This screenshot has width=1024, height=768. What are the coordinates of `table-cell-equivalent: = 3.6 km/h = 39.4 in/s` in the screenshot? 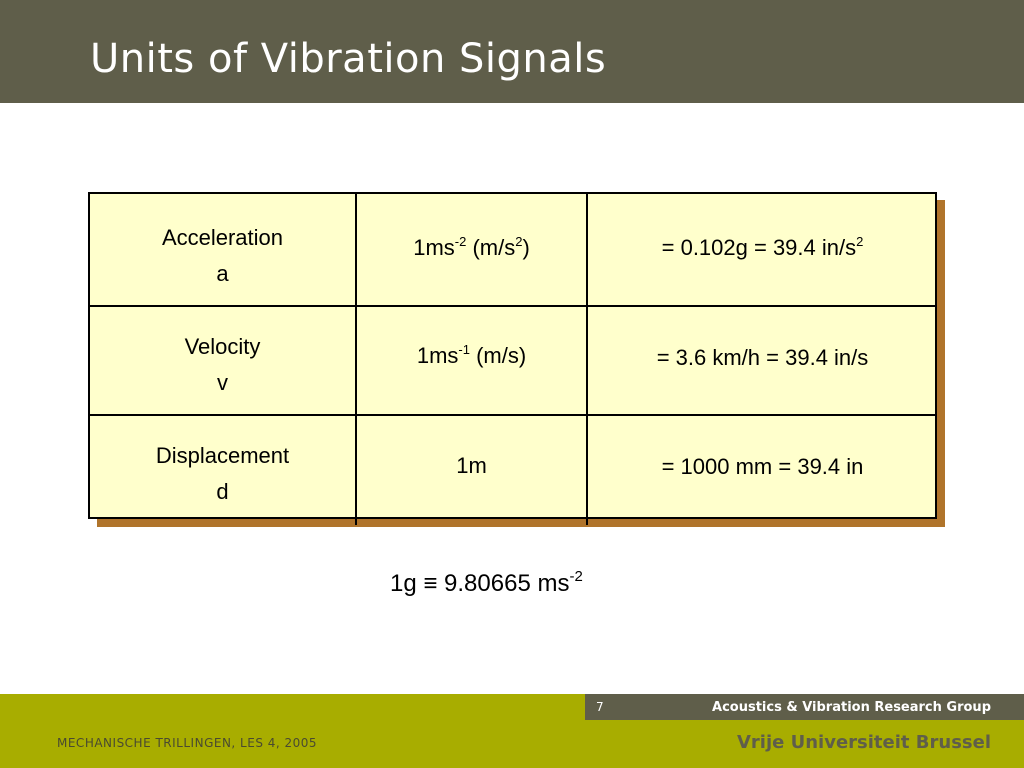 It's located at (762, 358).